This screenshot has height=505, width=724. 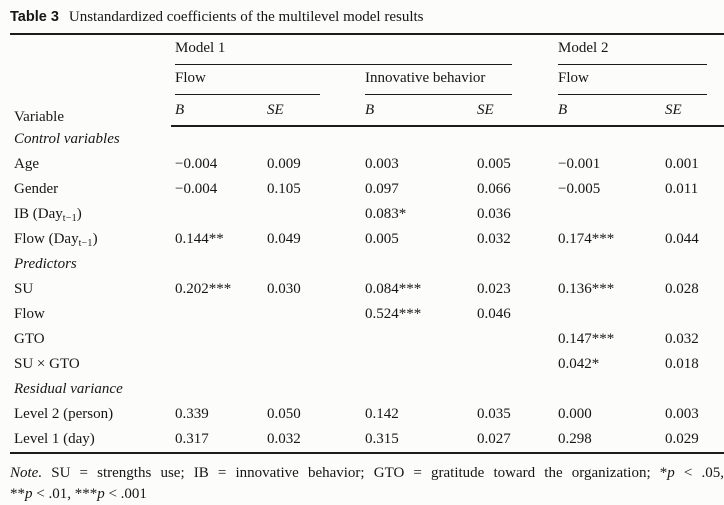 I want to click on cell-value: 0.144**, so click(x=199, y=239).